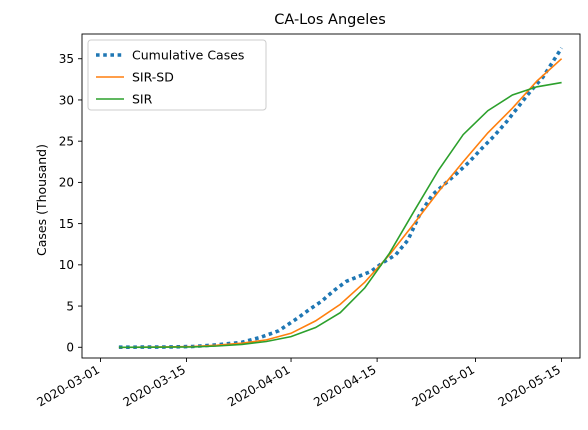 The height and width of the screenshot is (430, 588). What do you see at coordinates (153, 77) in the screenshot?
I see `legend-label: SIR-SD` at bounding box center [153, 77].